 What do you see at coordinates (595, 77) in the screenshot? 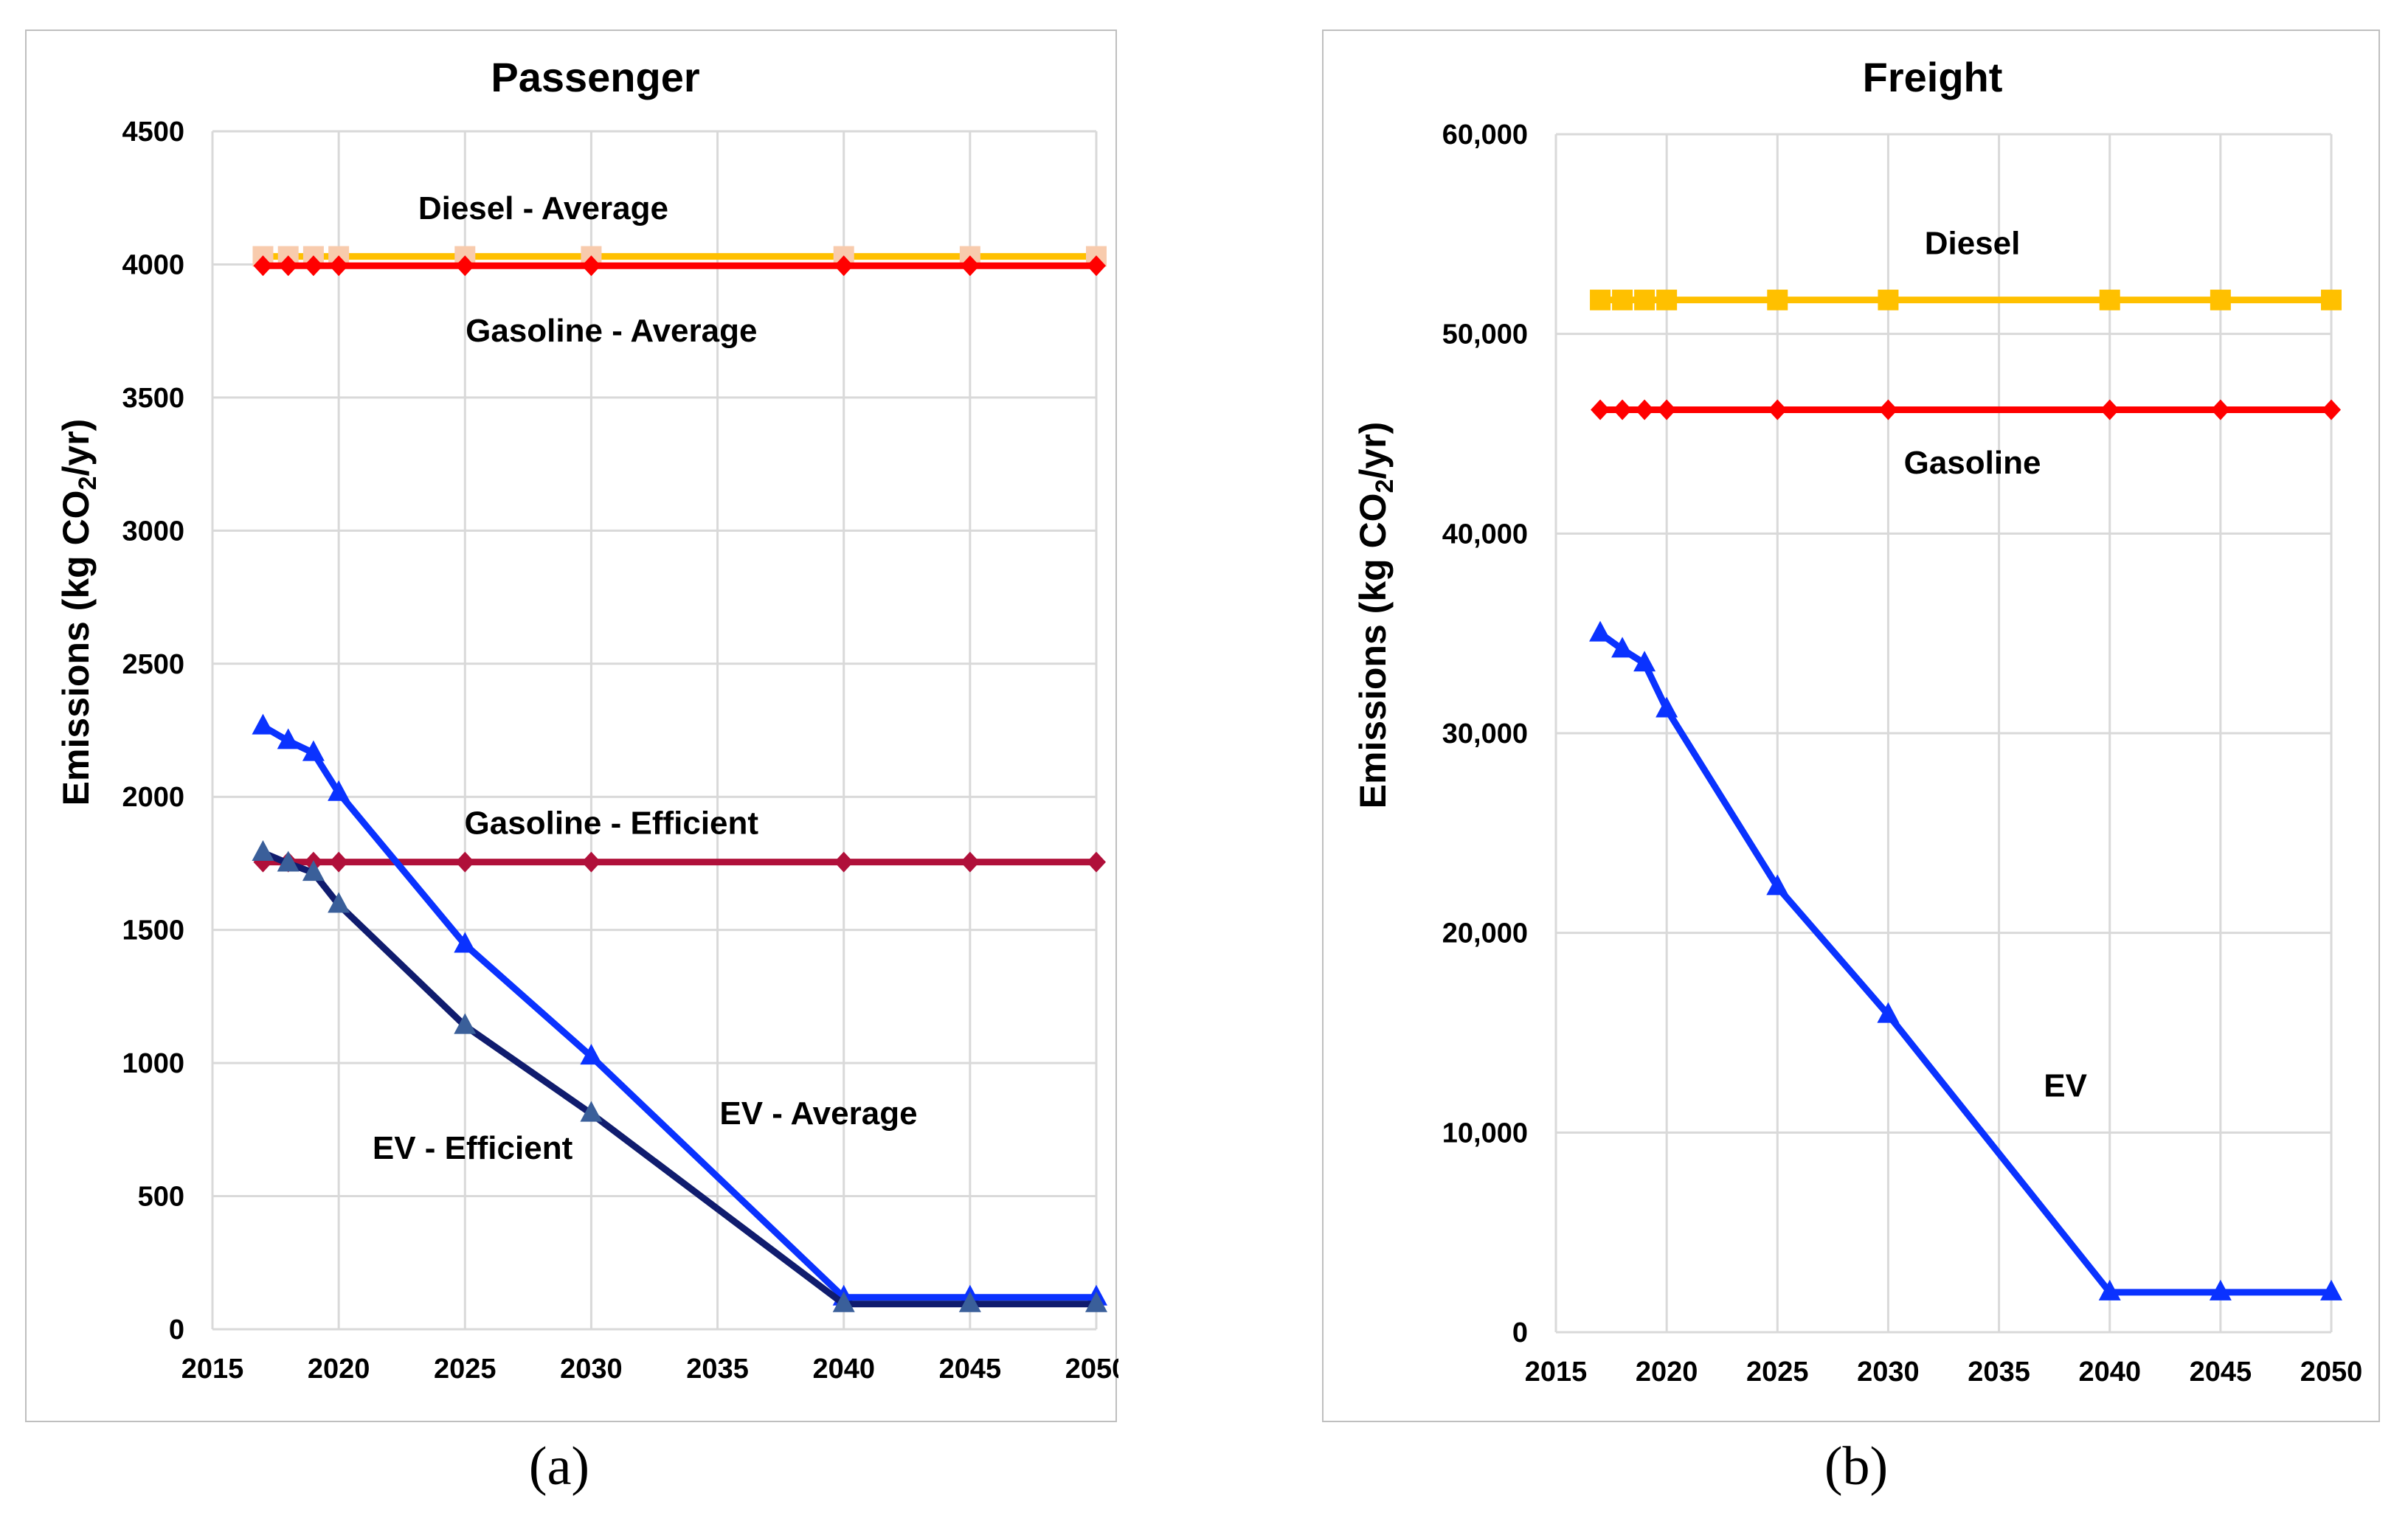
I see `chart-title: Passenger` at bounding box center [595, 77].